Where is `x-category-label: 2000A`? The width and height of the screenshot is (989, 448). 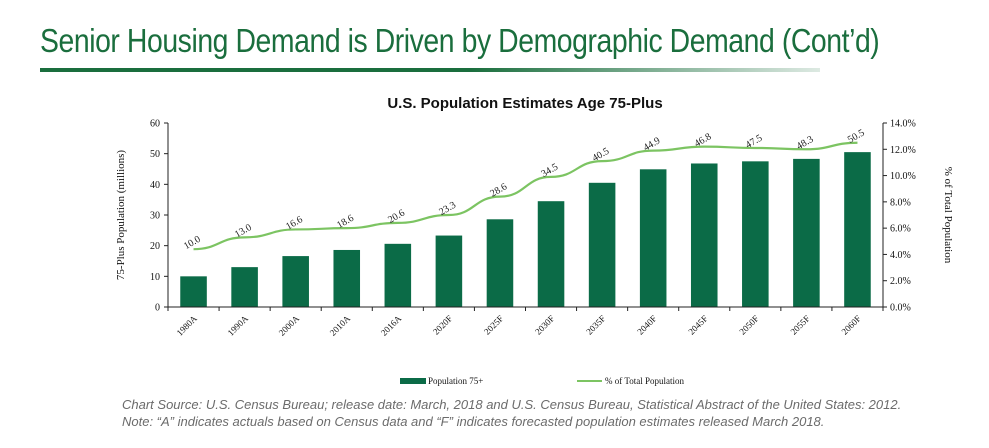 x-category-label: 2000A is located at coordinates (289, 325).